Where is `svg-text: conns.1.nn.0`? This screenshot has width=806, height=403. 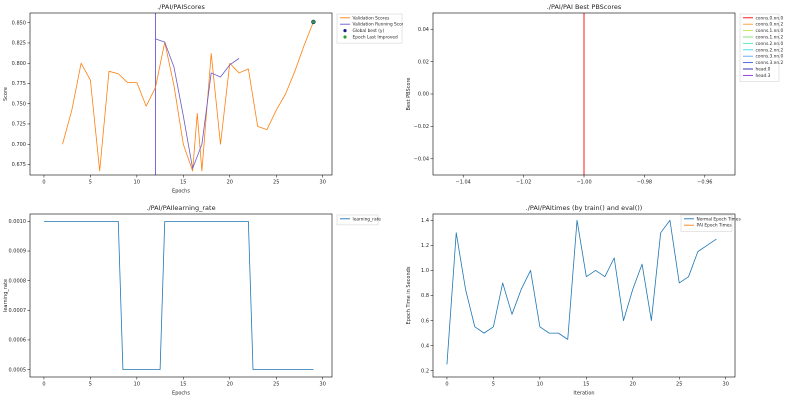 svg-text: conns.1.nn.0 is located at coordinates (770, 31).